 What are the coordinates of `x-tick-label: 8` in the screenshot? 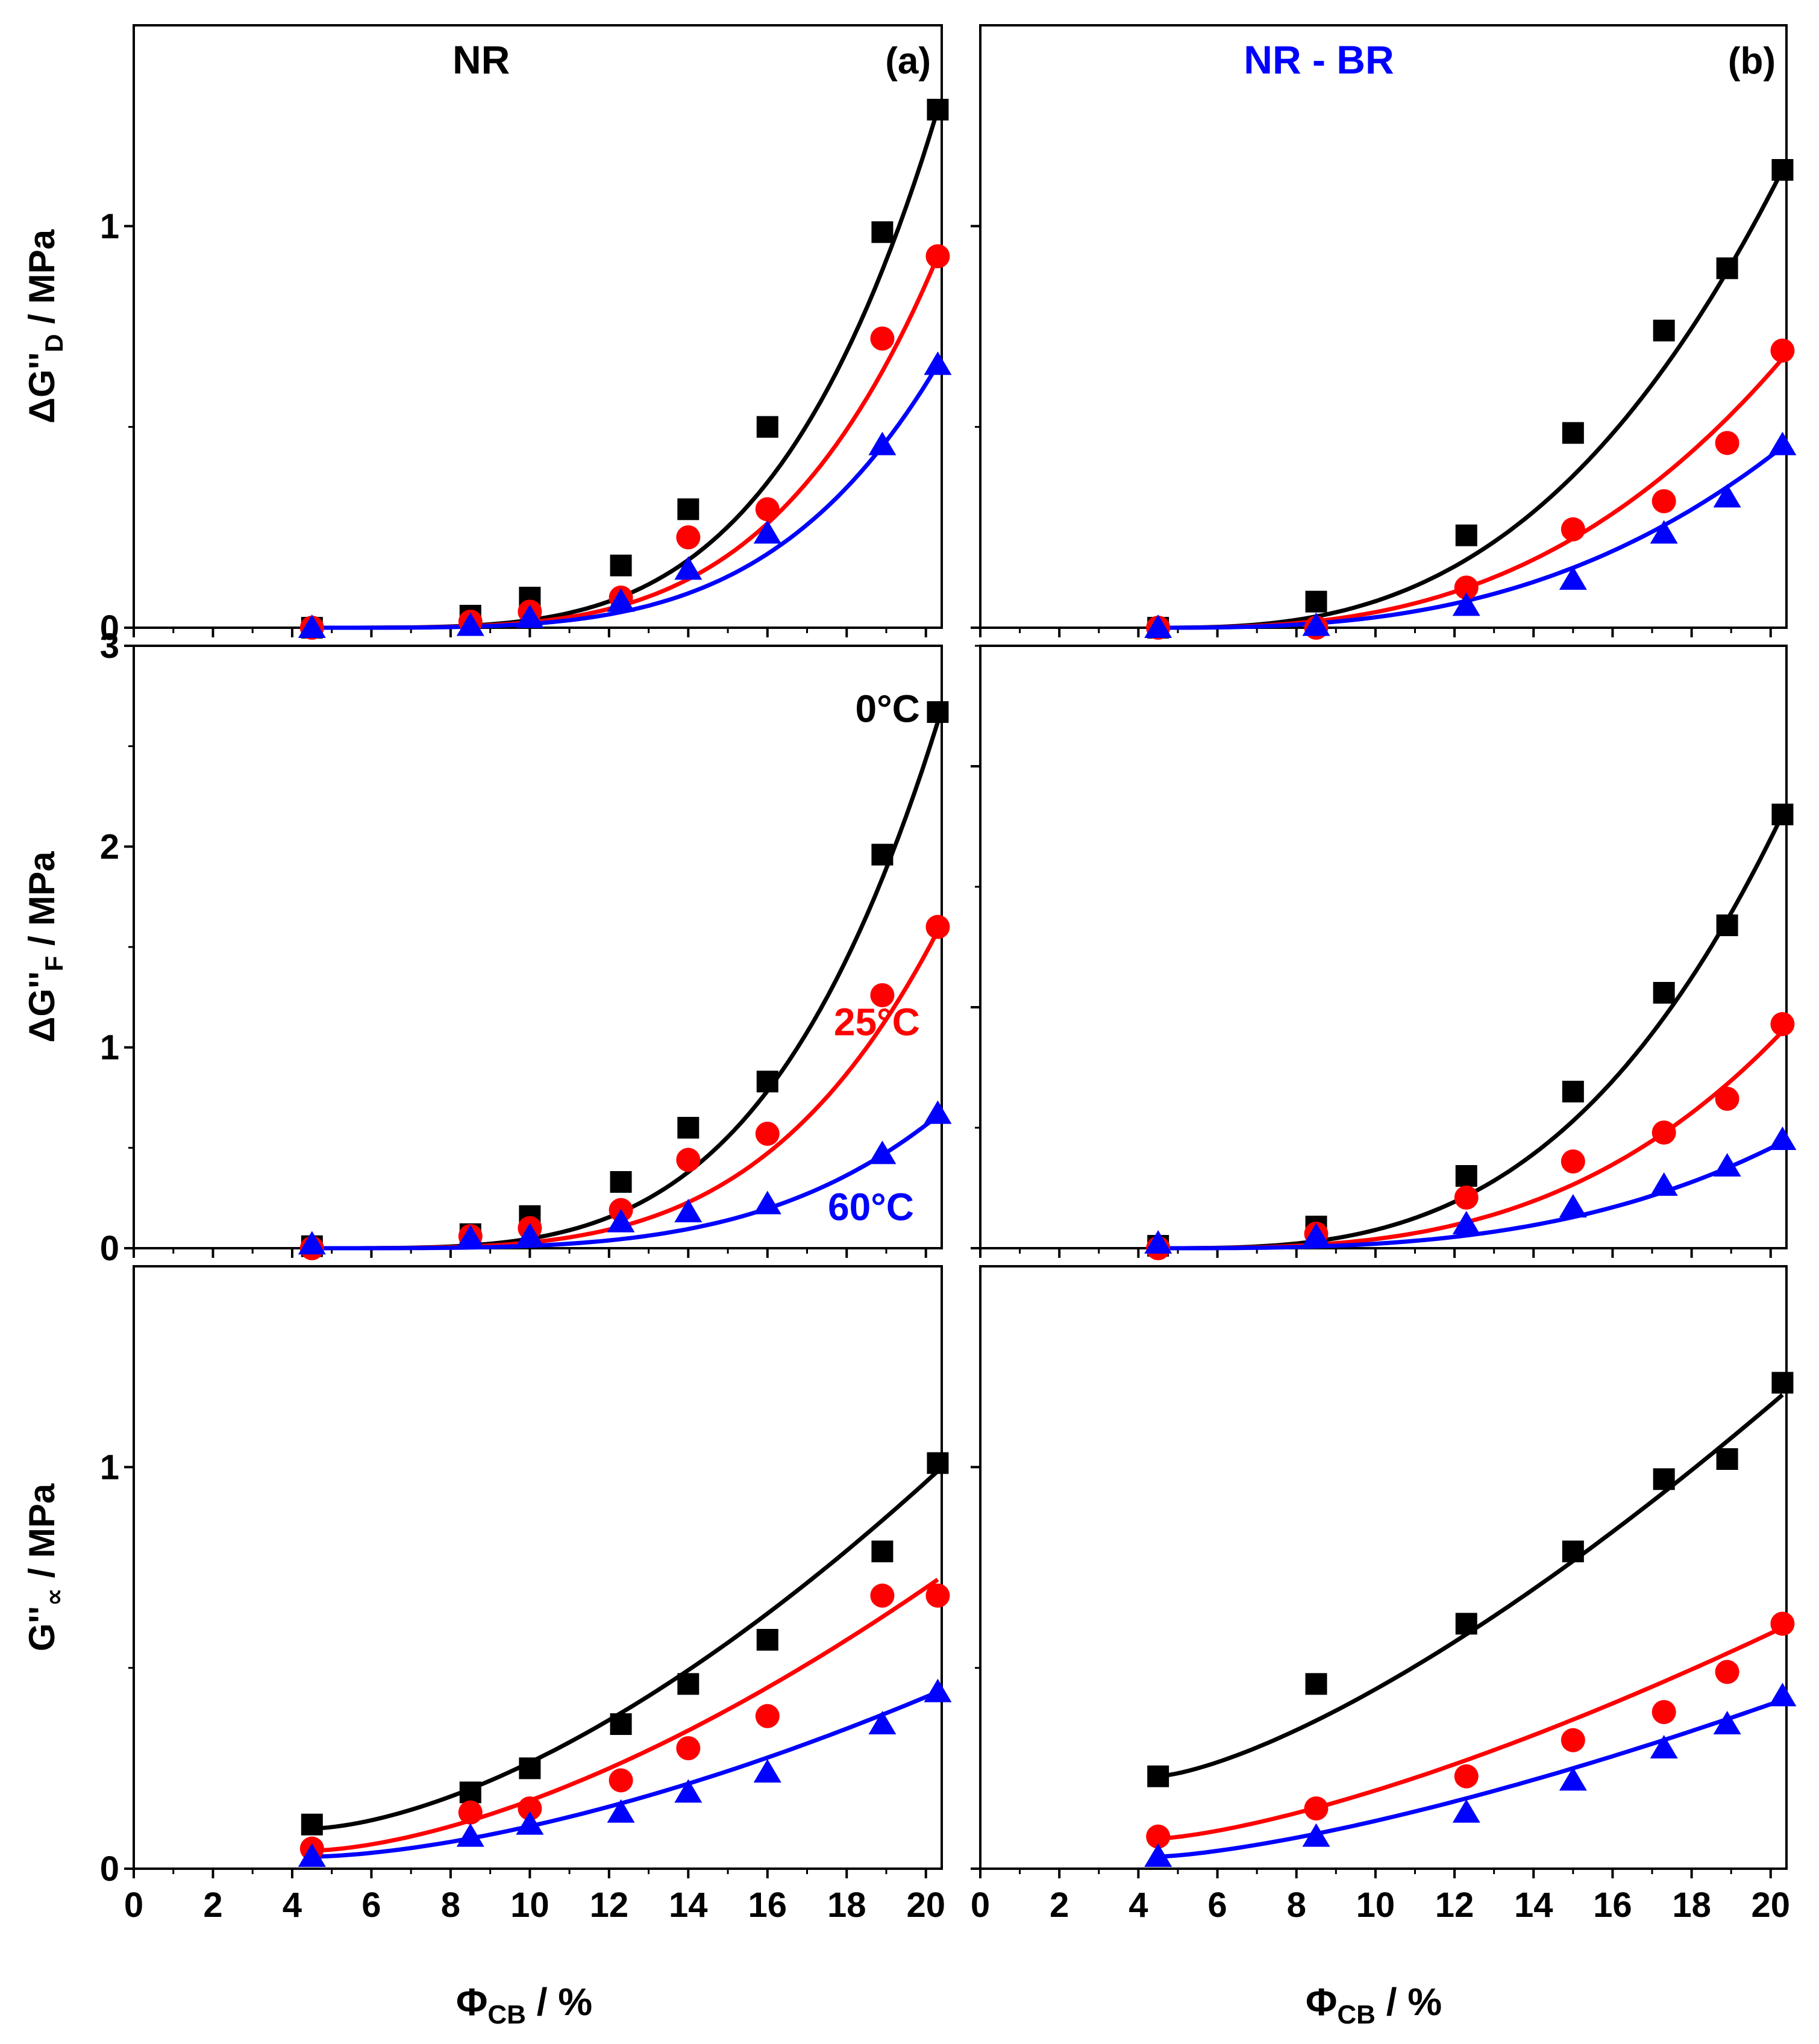 It's located at (1297, 1905).